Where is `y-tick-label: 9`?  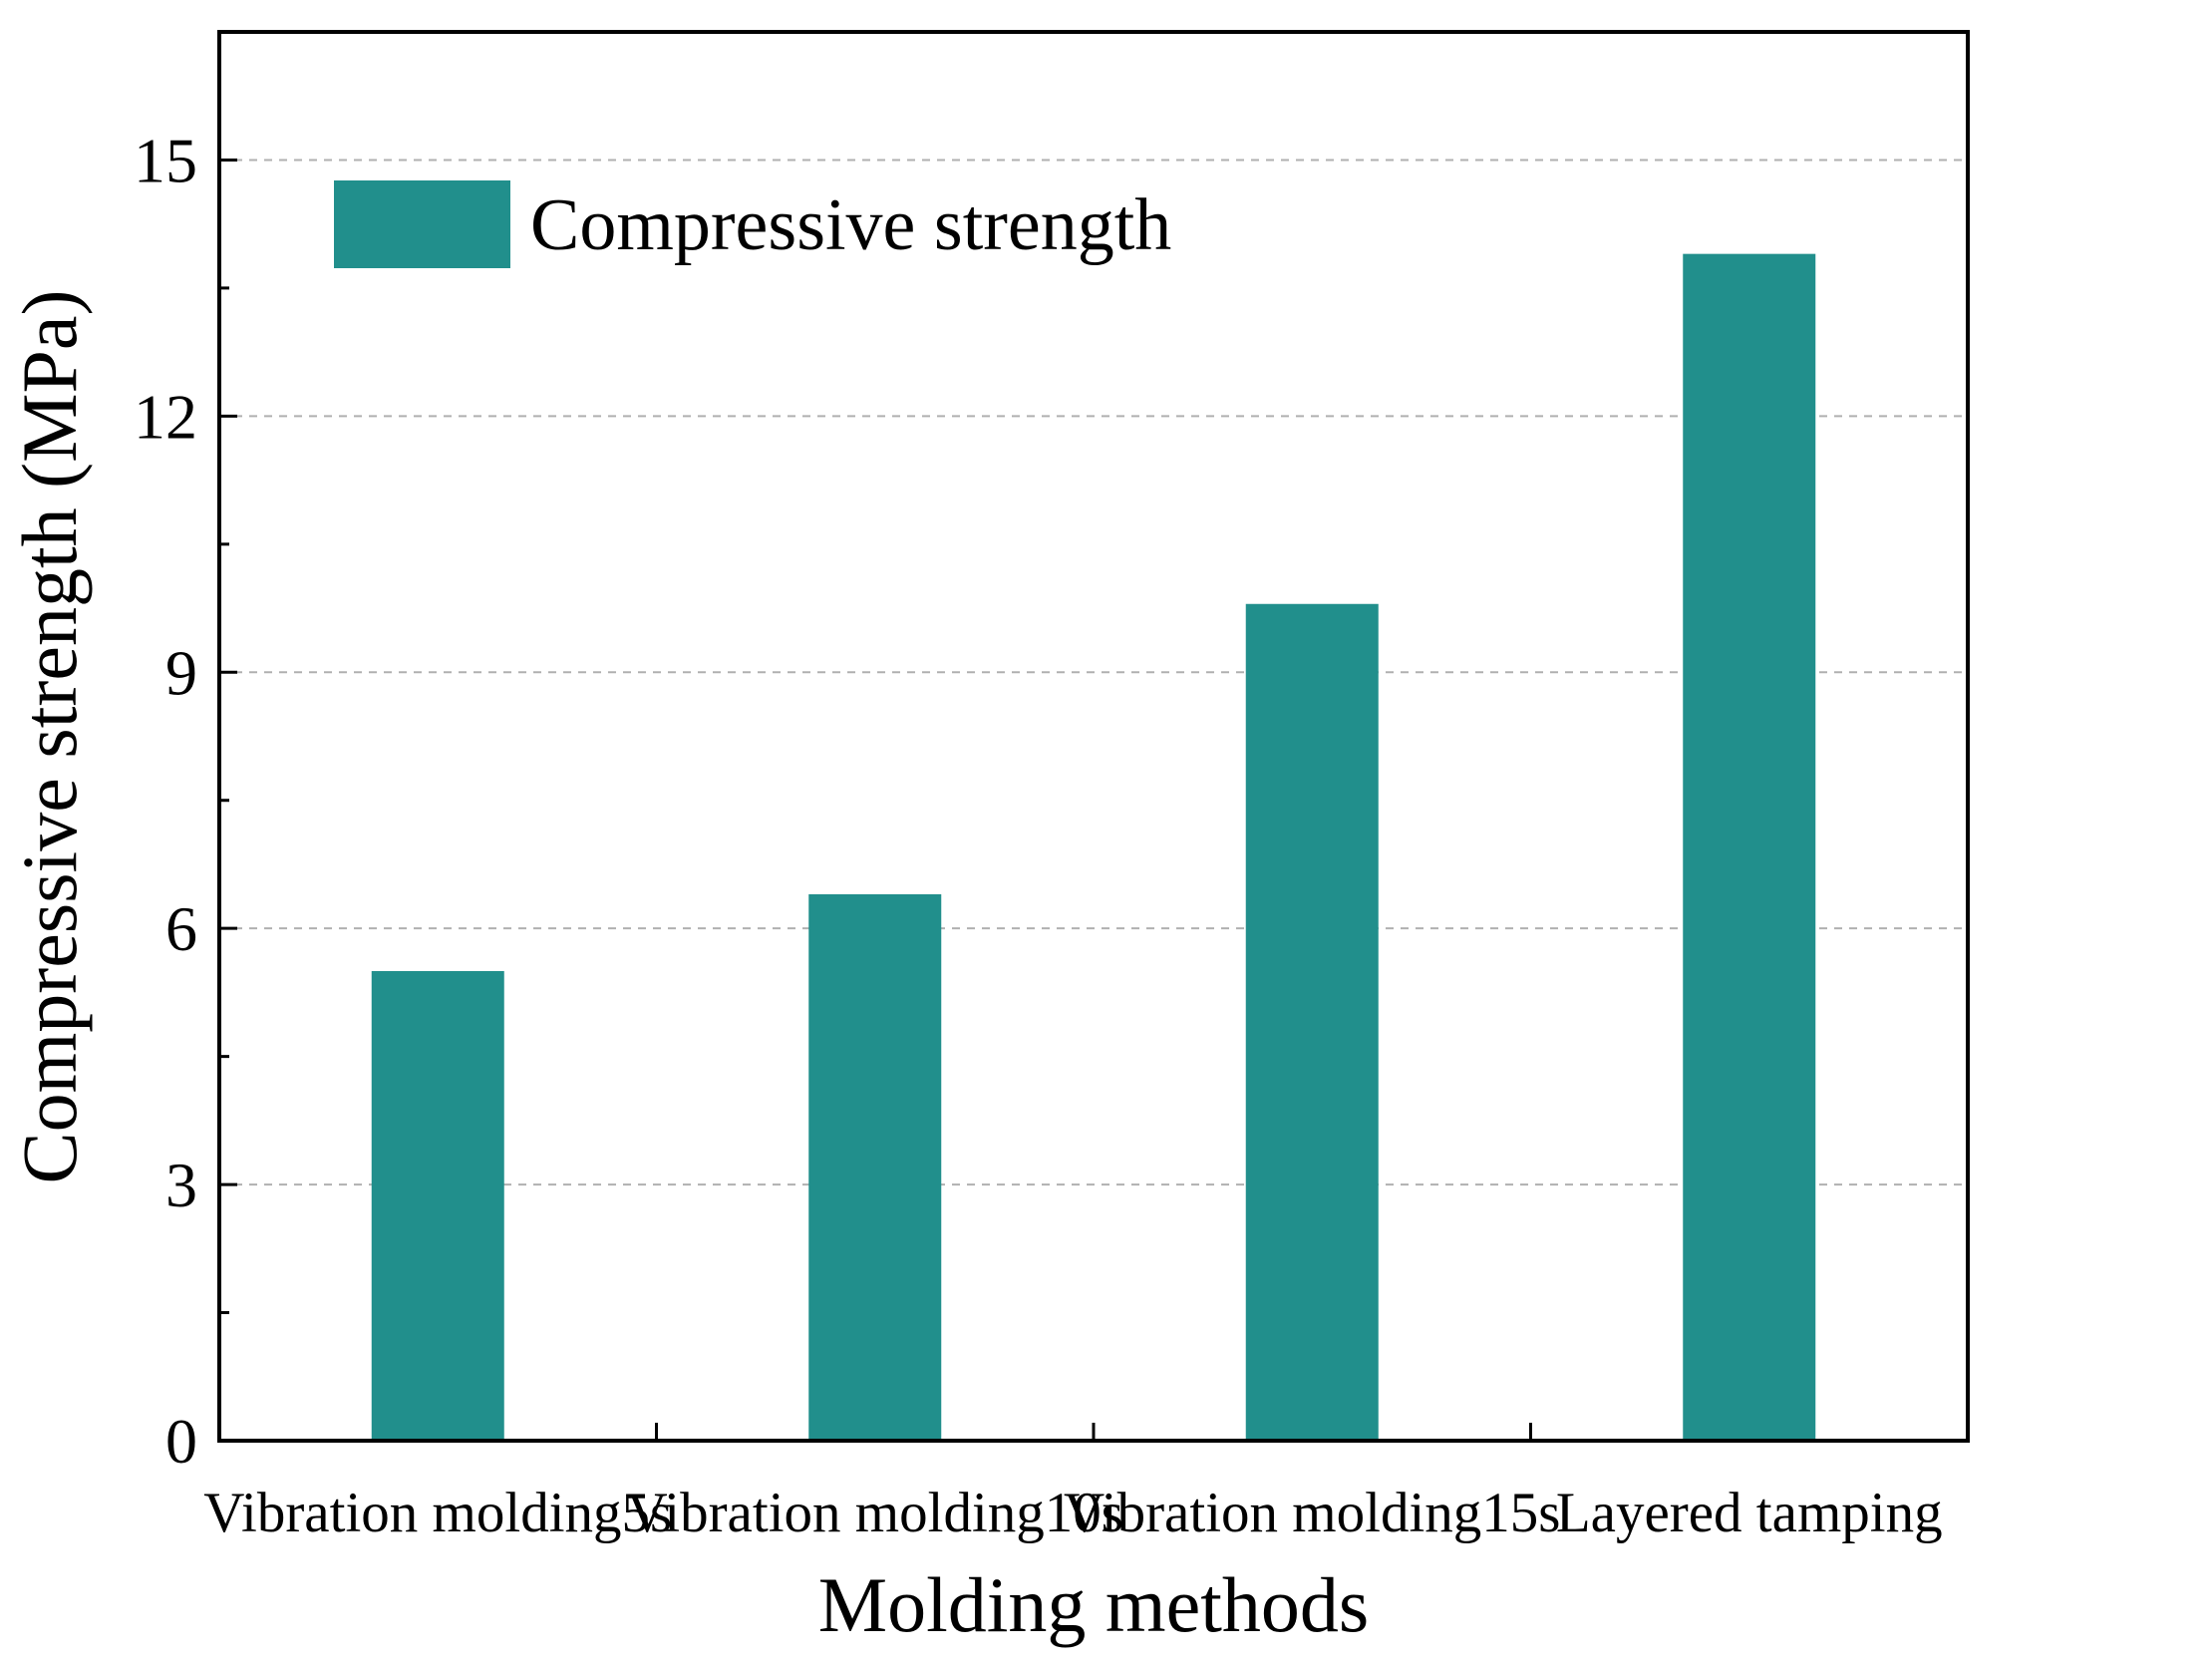 y-tick-label: 9 is located at coordinates (181, 672).